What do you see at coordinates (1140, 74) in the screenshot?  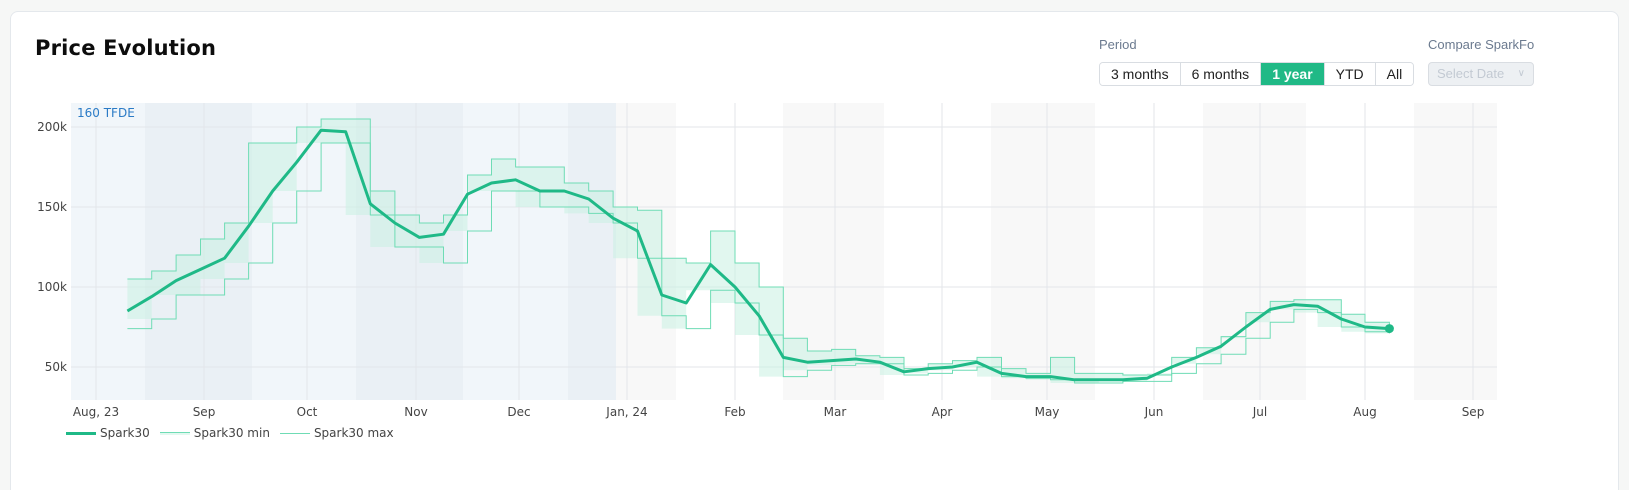 I see `period-button-3-months: 3 months` at bounding box center [1140, 74].